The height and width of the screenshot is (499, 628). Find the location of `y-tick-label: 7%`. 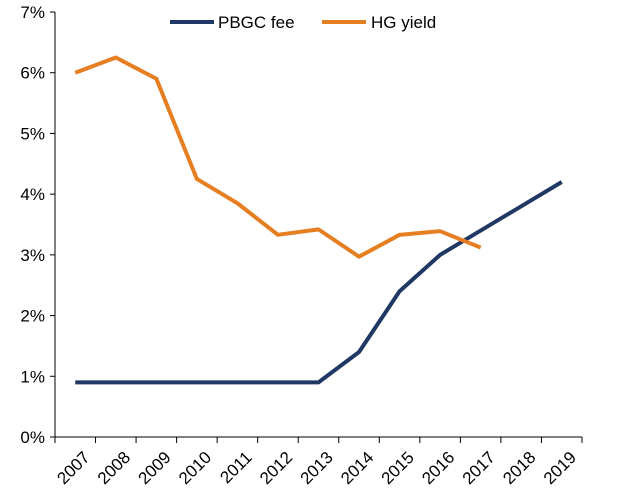

y-tick-label: 7% is located at coordinates (32, 12).